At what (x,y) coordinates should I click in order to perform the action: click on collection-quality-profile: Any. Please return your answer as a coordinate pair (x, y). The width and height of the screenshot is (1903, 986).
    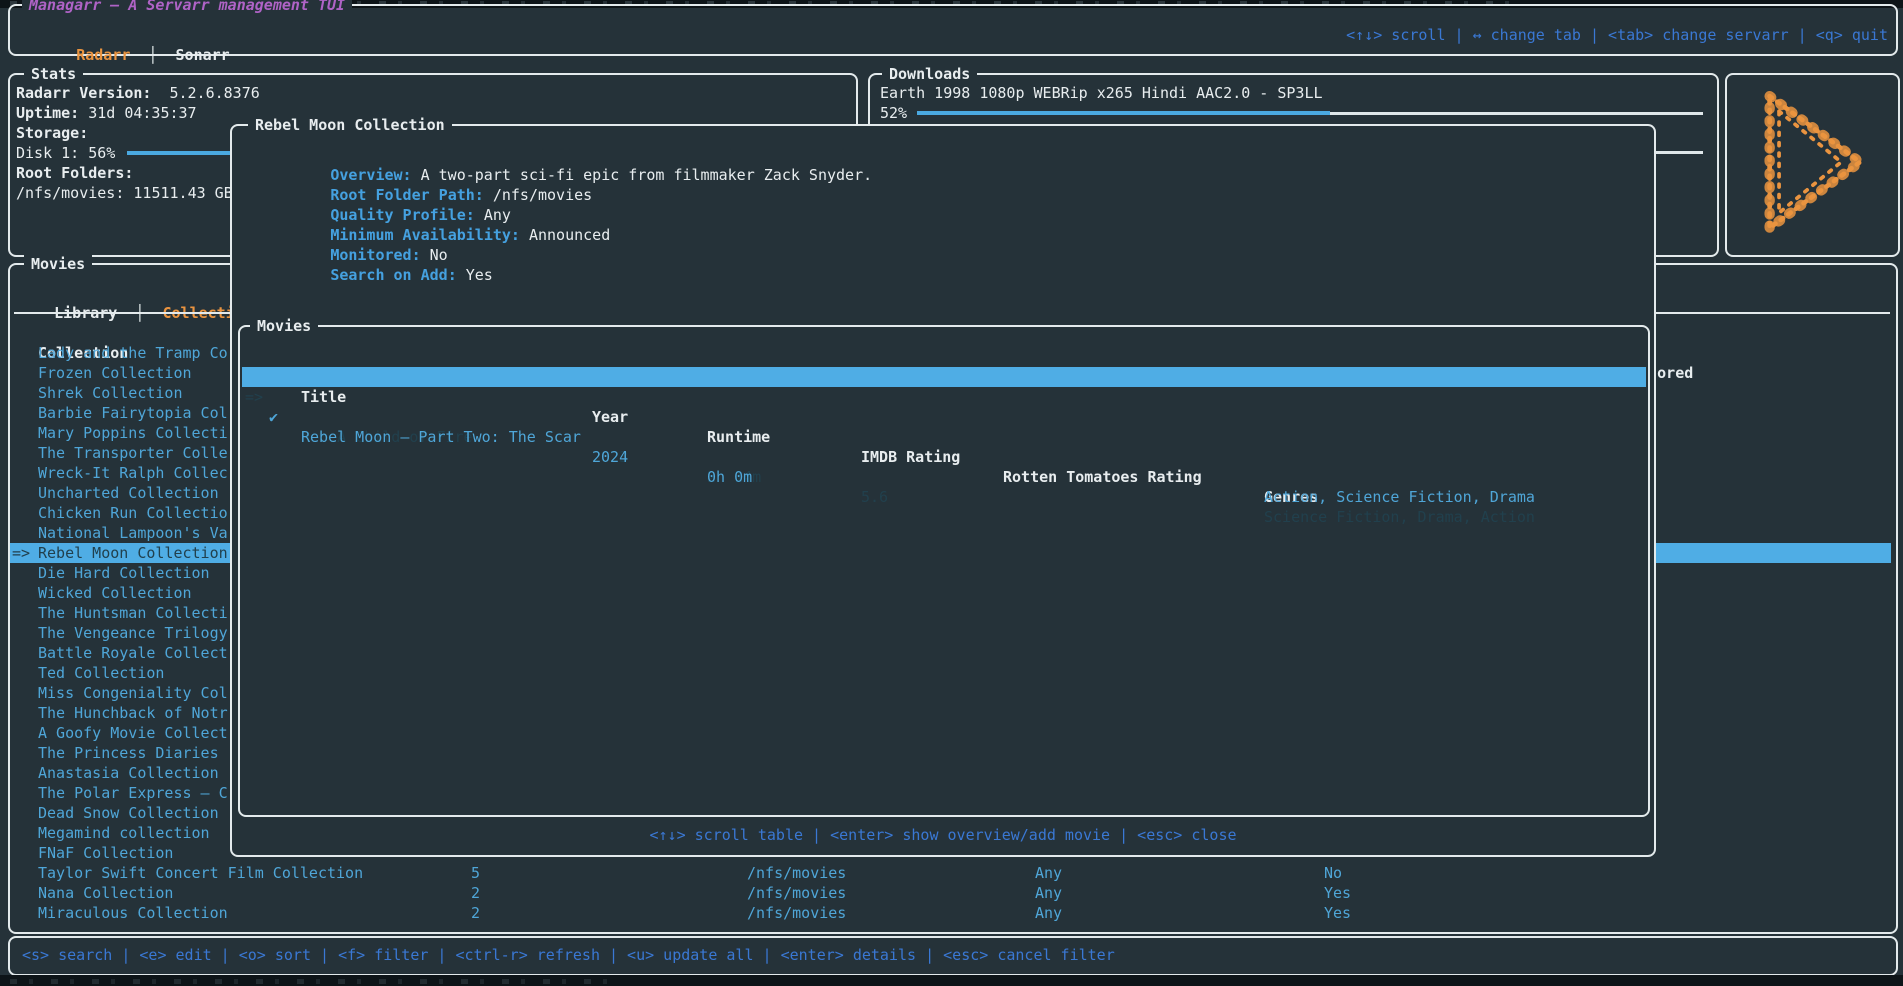
    Looking at the image, I should click on (1049, 893).